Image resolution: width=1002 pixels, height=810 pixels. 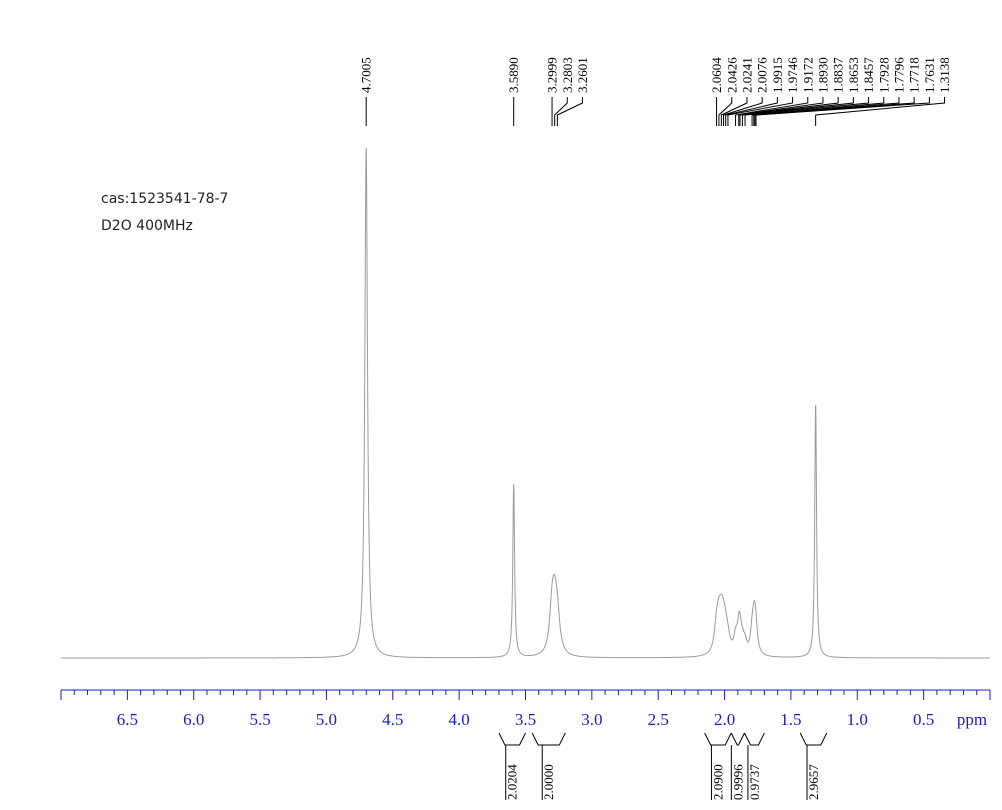 What do you see at coordinates (658, 719) in the screenshot?
I see `x-tick-label: 2.5` at bounding box center [658, 719].